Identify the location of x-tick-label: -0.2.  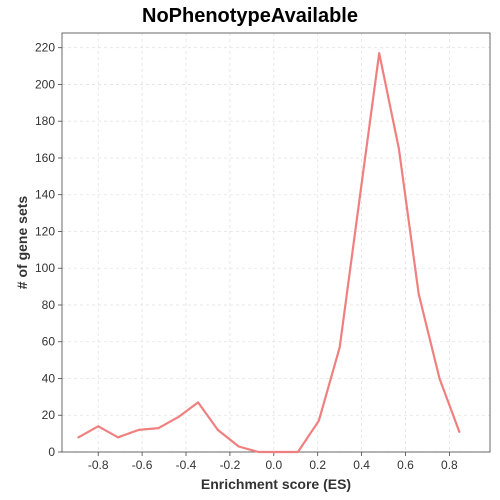
(230, 465).